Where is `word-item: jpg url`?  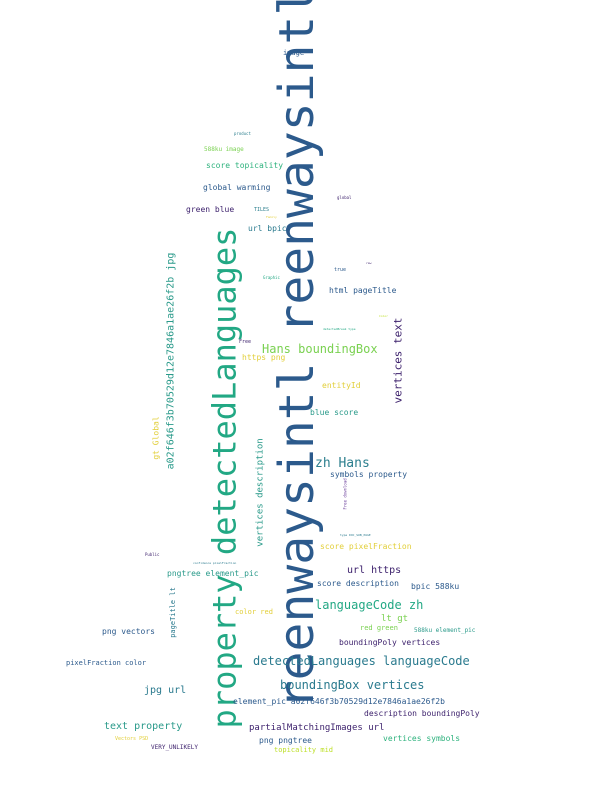
word-item: jpg url is located at coordinates (165, 690).